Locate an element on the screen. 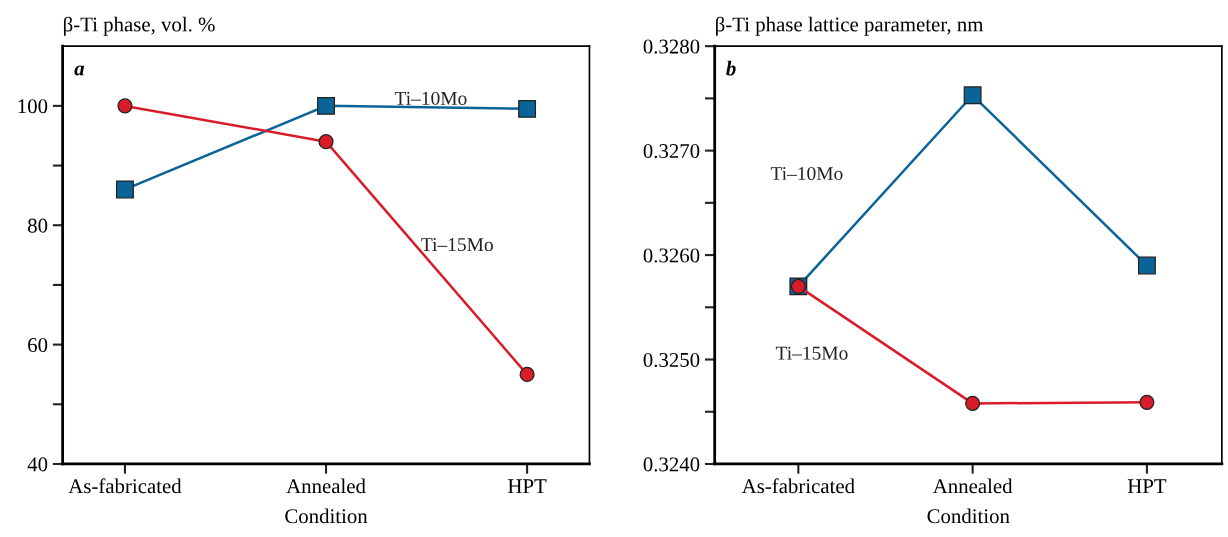 This screenshot has width=1228, height=537. y-axis-title: β-Ti phase lattice parameter, nm is located at coordinates (850, 26).